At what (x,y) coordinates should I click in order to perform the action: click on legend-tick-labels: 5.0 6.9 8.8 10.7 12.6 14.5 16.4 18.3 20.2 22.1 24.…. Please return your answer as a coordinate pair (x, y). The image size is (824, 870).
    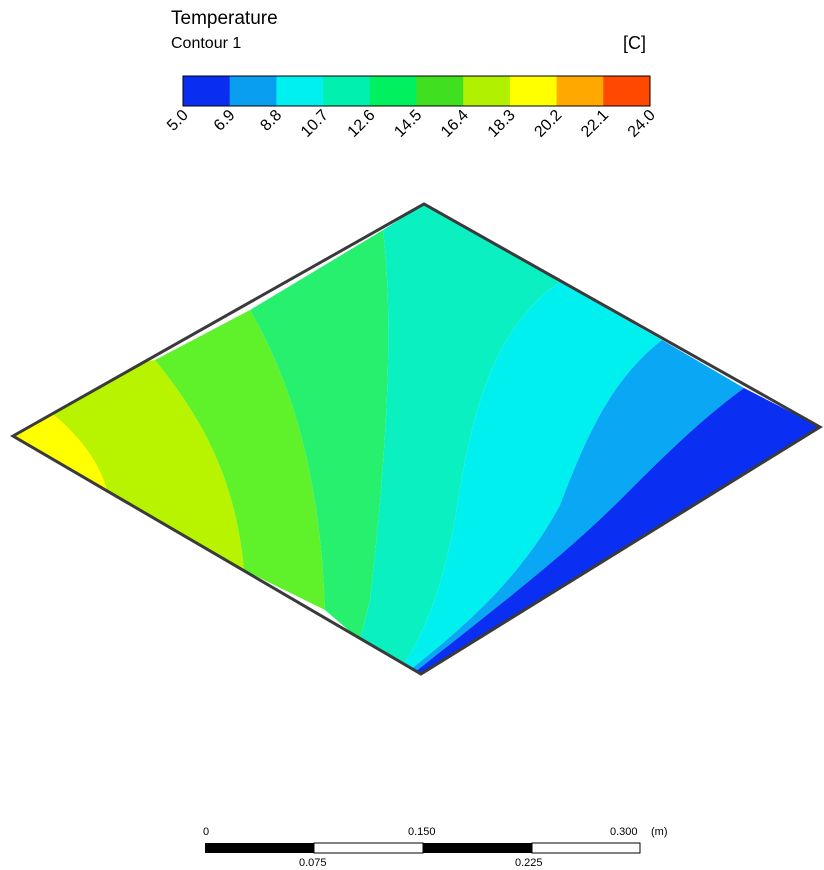
    Looking at the image, I should click on (411, 124).